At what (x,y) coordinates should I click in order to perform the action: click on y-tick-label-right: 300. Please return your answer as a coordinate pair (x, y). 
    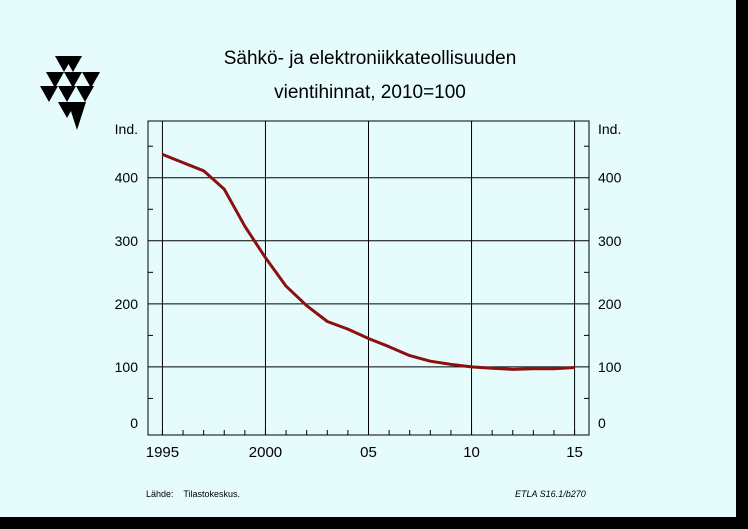
    Looking at the image, I should click on (610, 241).